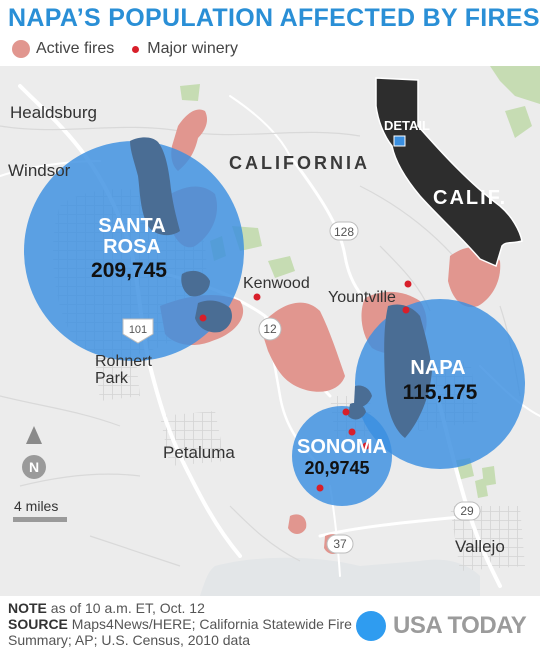 The image size is (540, 655). Describe the element at coordinates (203, 318) in the screenshot. I see `winery-santa-rosa` at that location.